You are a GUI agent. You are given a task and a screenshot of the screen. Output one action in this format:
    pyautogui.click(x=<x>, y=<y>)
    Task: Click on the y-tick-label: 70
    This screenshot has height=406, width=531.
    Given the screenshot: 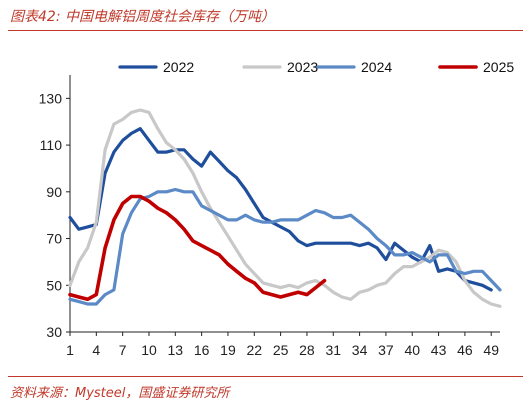 What is the action you would take?
    pyautogui.click(x=54, y=239)
    